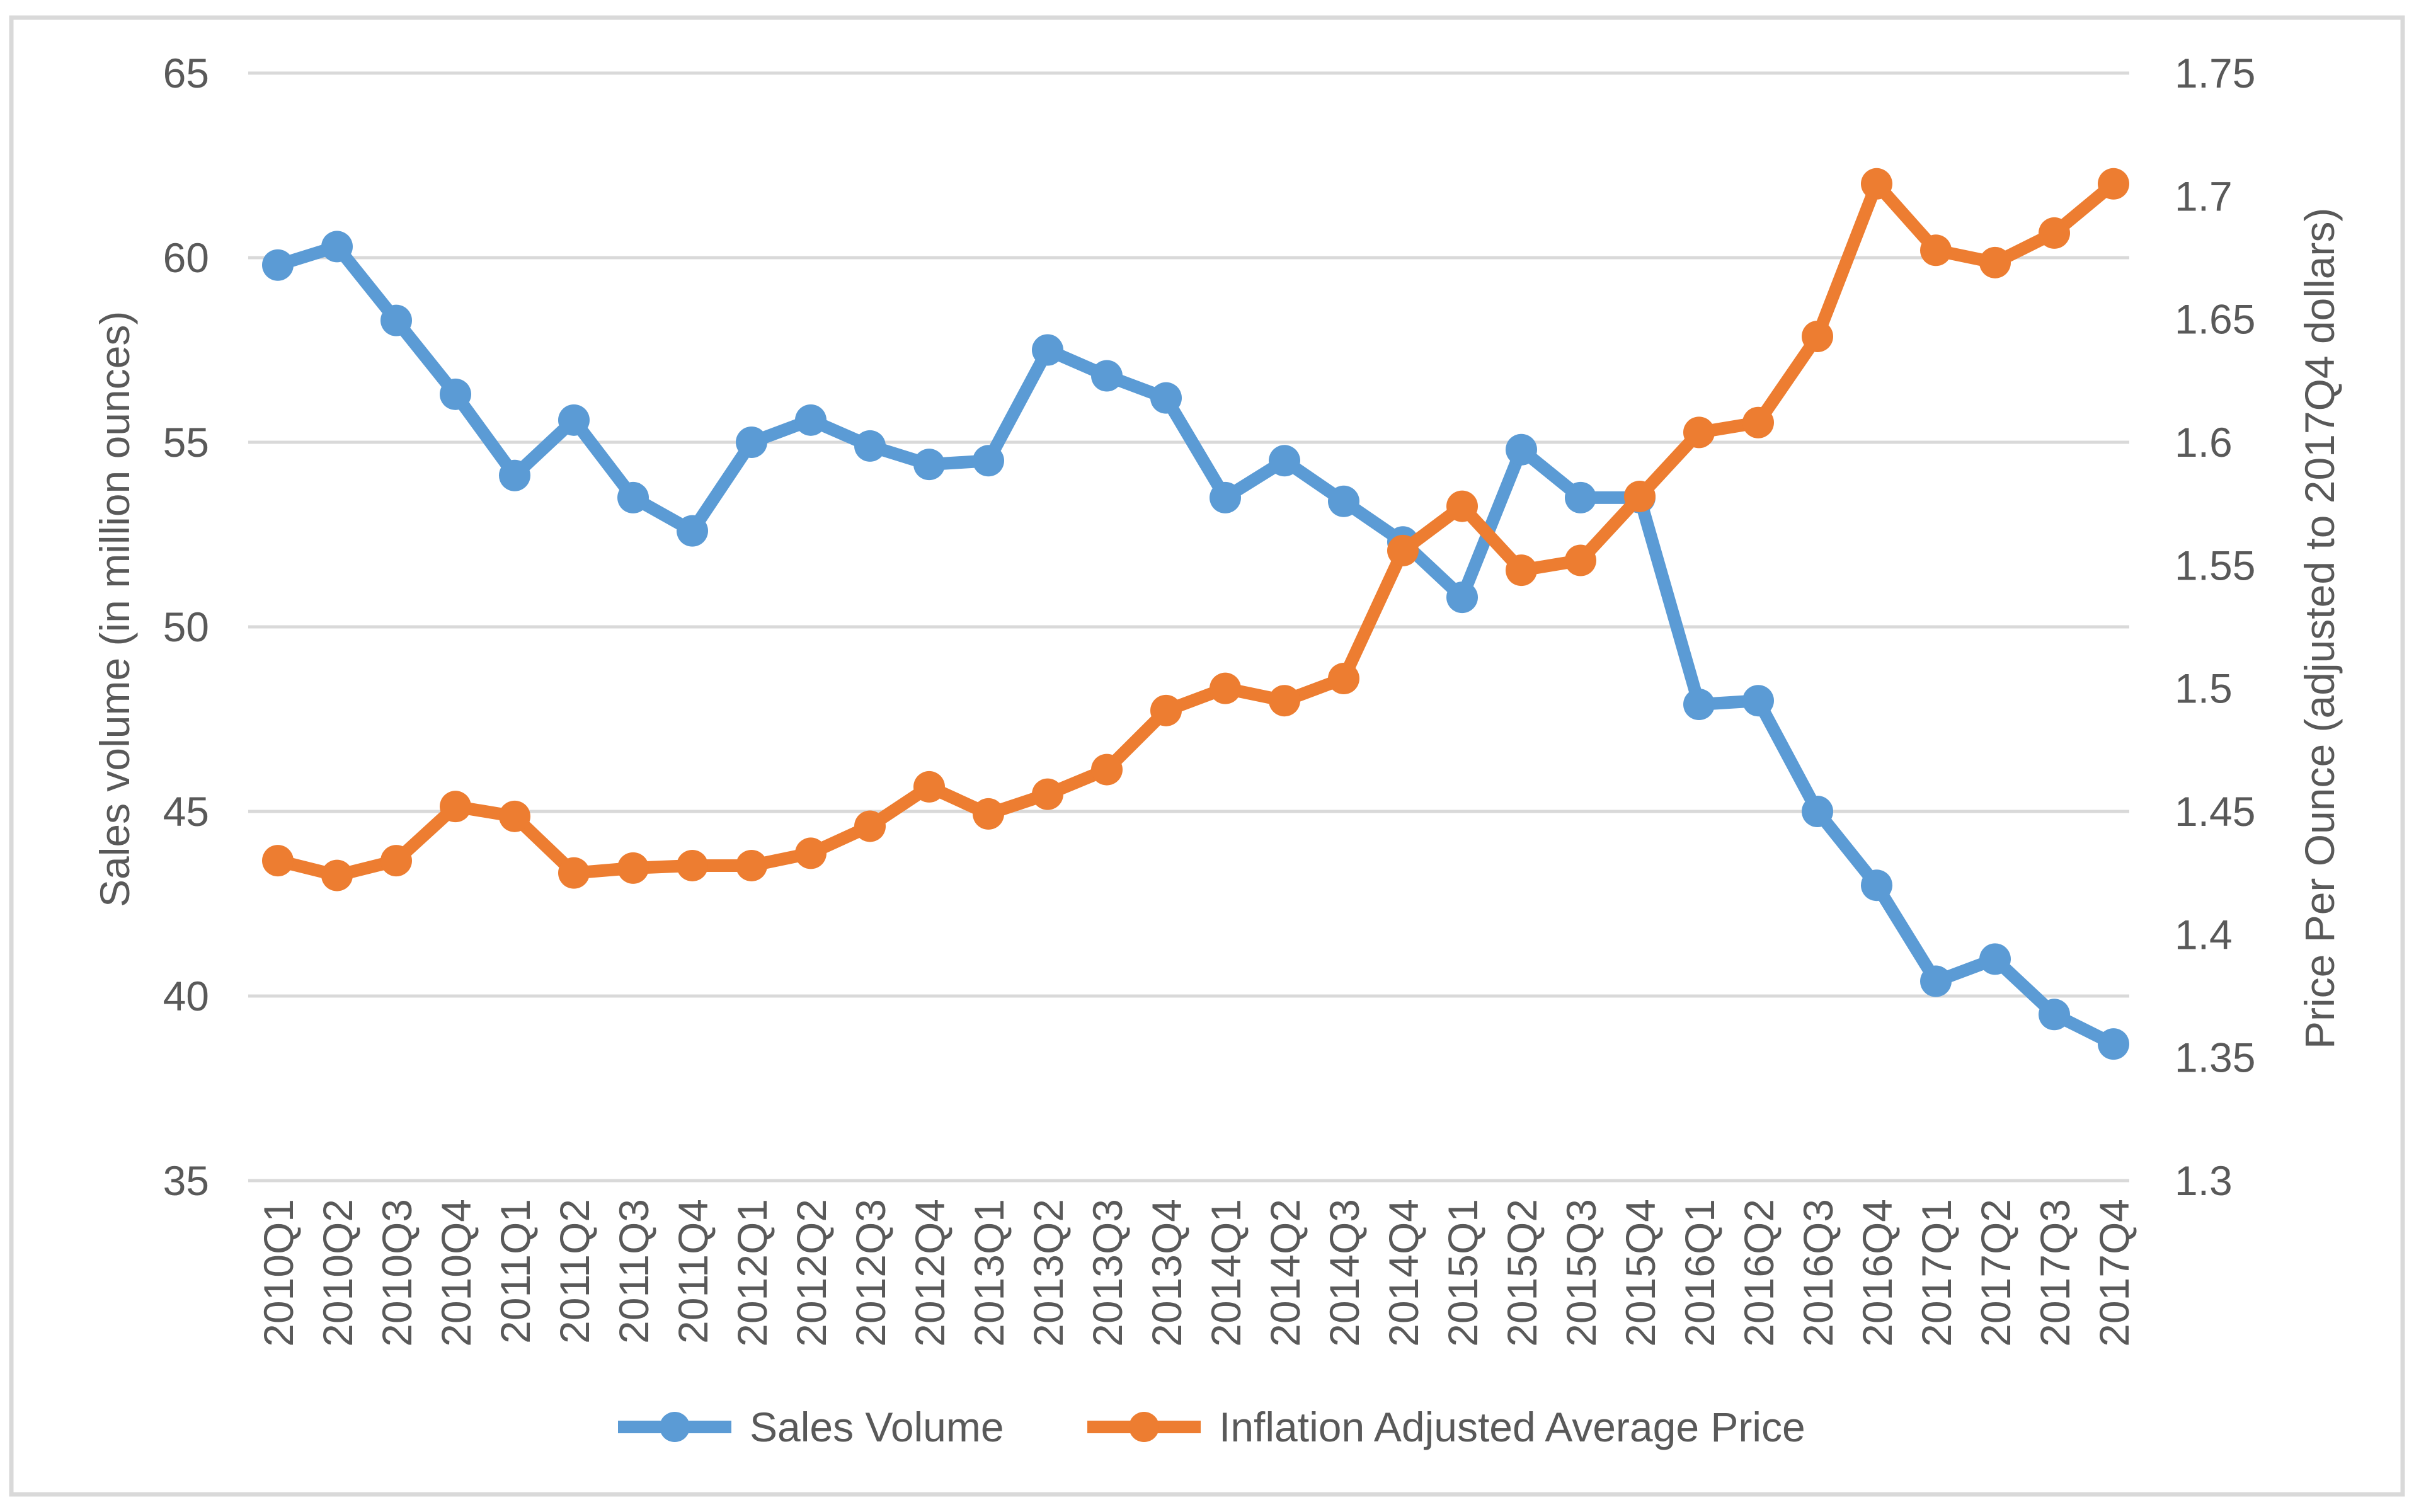 Image resolution: width=2414 pixels, height=1512 pixels. I want to click on legend-label-sales-volume: Sales Volume, so click(877, 1427).